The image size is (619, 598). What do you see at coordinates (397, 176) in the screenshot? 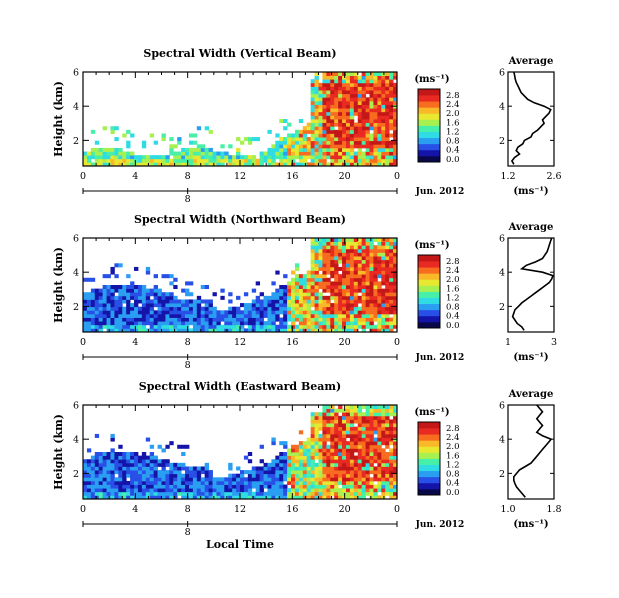
I see `x-tick-label: 0` at bounding box center [397, 176].